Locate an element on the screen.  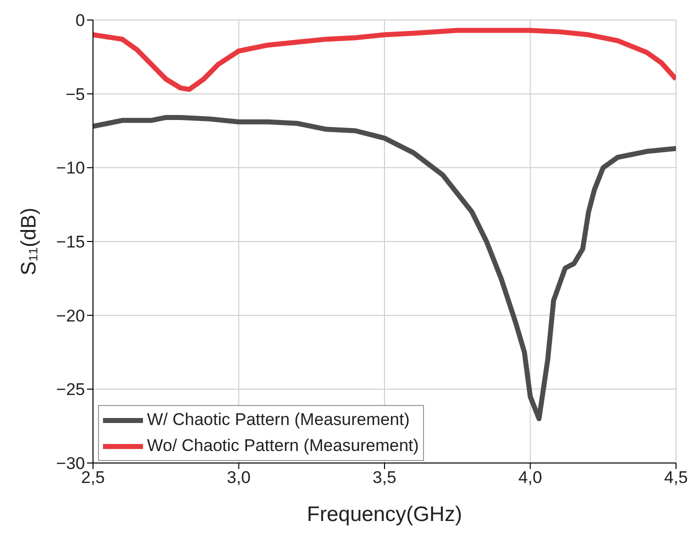
legend-label: W/ Chaotic Pattern (Measurement) is located at coordinates (278, 420).